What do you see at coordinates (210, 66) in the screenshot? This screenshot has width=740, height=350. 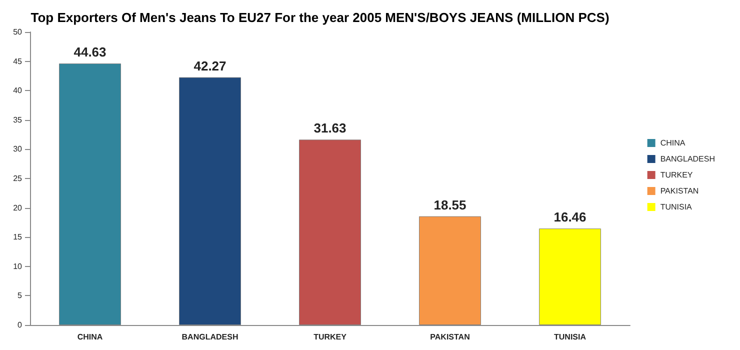 I see `data-label: 42.27` at bounding box center [210, 66].